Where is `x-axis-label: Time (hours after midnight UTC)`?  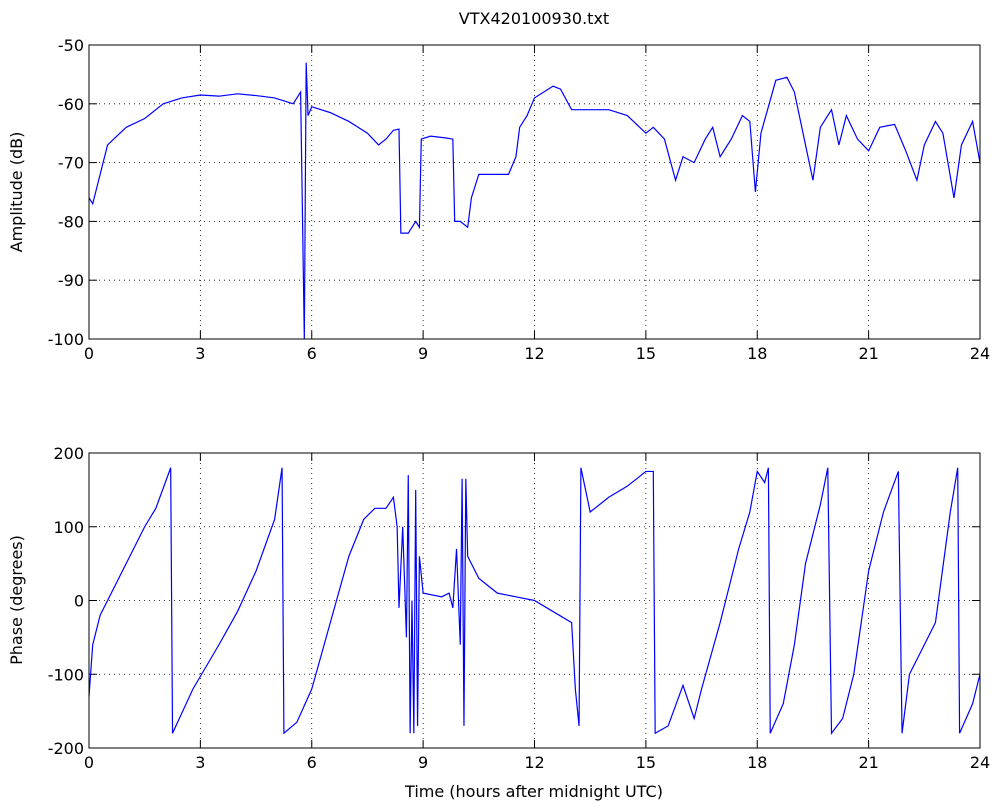 x-axis-label: Time (hours after midnight UTC) is located at coordinates (533, 791).